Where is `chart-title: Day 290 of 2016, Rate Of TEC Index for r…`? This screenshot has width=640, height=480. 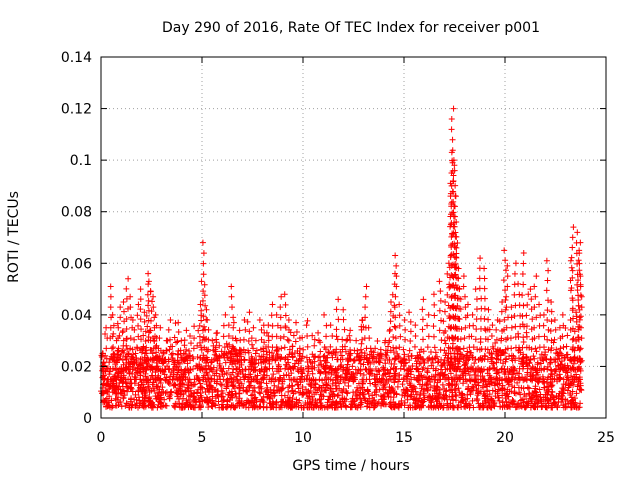 chart-title: Day 290 of 2016, Rate Of TEC Index for r… is located at coordinates (351, 28).